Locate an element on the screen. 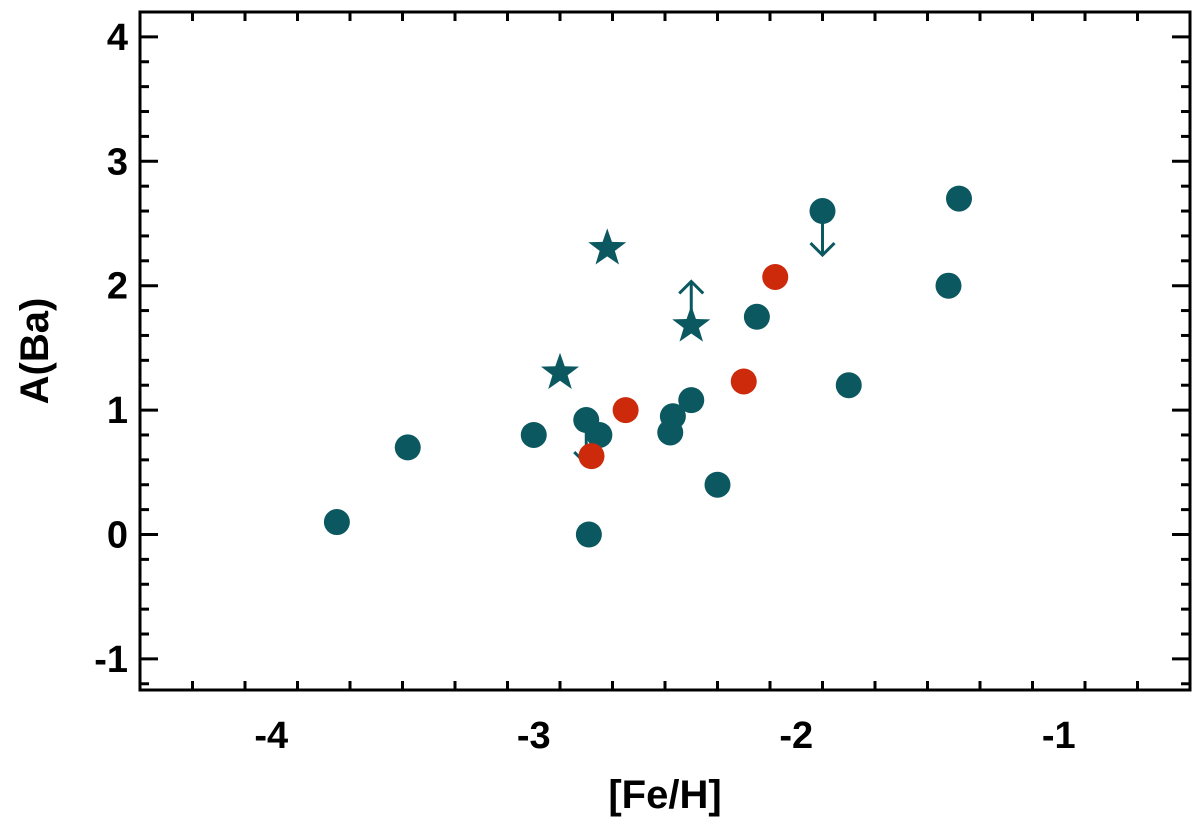 The height and width of the screenshot is (822, 1200). x-tick-label: -4 is located at coordinates (271, 736).